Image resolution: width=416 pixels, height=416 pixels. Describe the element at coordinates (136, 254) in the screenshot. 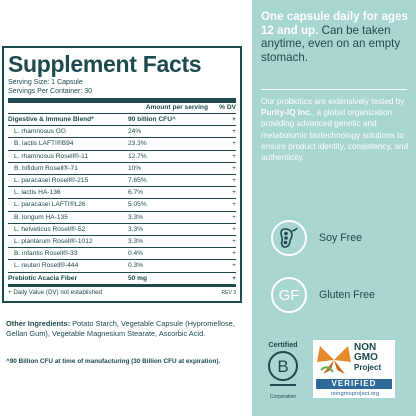

I see `ingredient-amount: 0.4%` at that location.